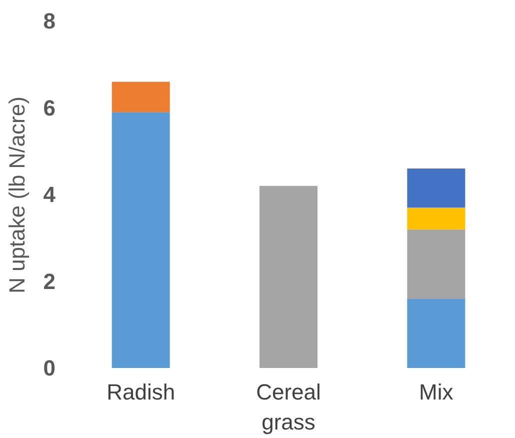 The width and height of the screenshot is (515, 438). Describe the element at coordinates (17, 195) in the screenshot. I see `y-axis-title: N uptake (lb N/acre)` at that location.